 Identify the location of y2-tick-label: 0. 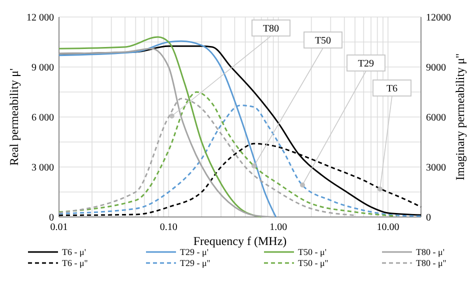
(428, 218).